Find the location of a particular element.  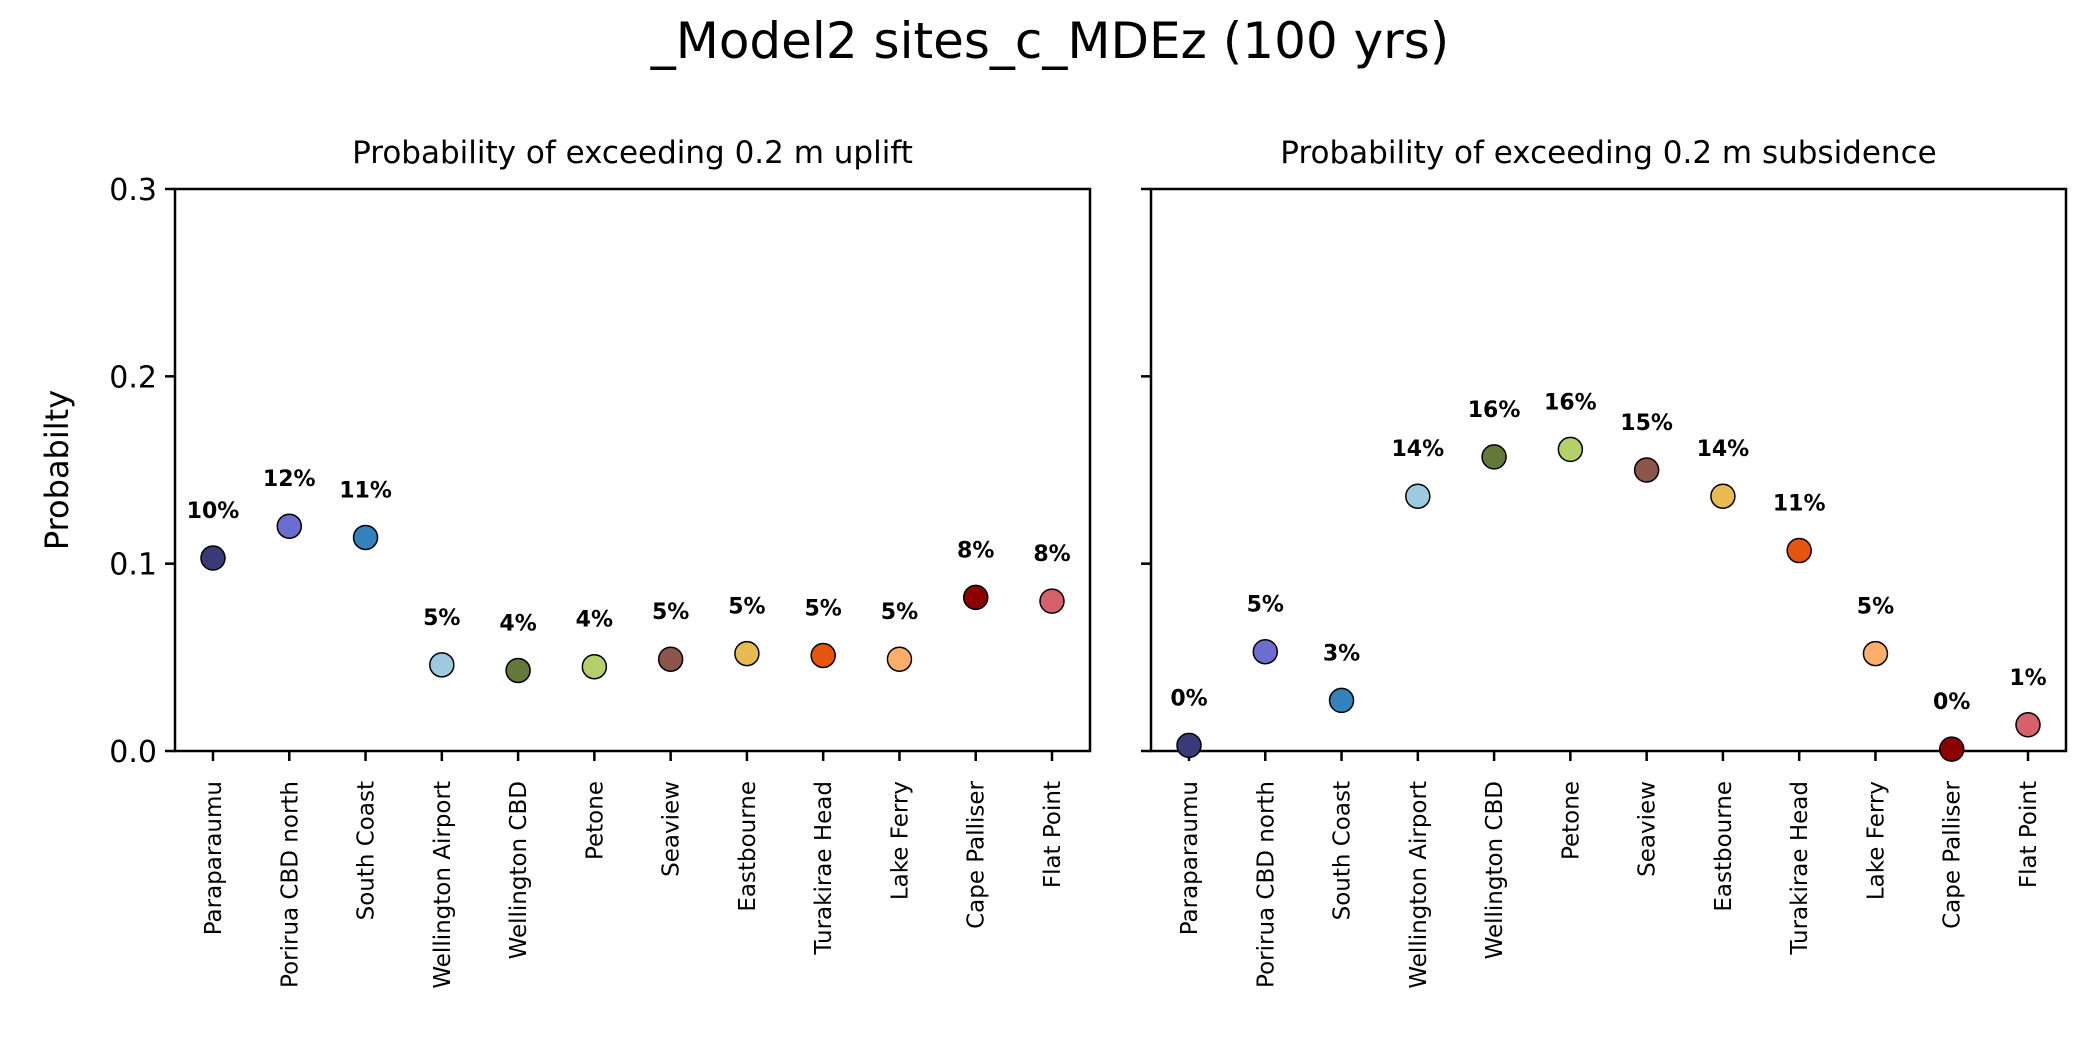

y-axis-label: Probabilty is located at coordinates (57, 470).